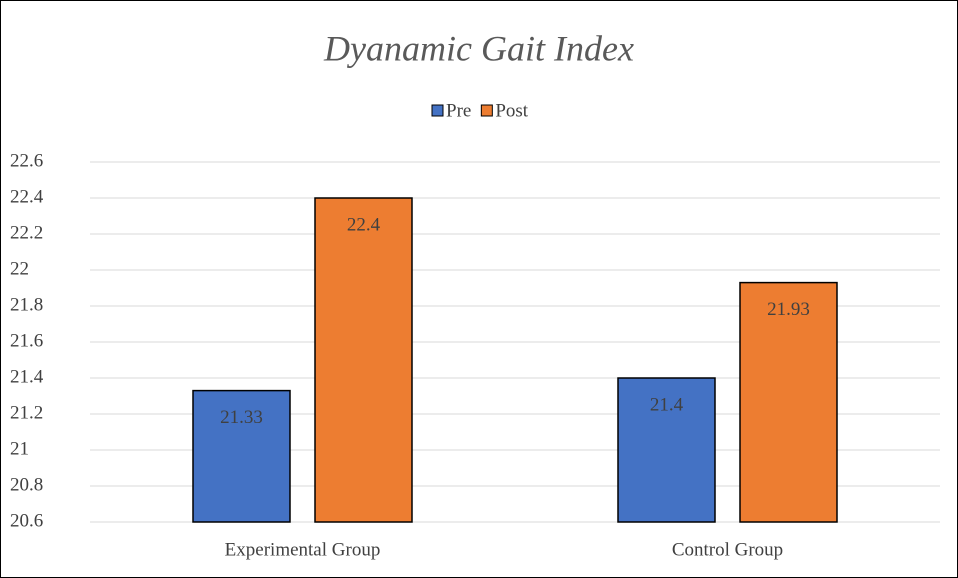 This screenshot has width=958, height=578. What do you see at coordinates (19, 448) in the screenshot?
I see `y-tick-label: 21` at bounding box center [19, 448].